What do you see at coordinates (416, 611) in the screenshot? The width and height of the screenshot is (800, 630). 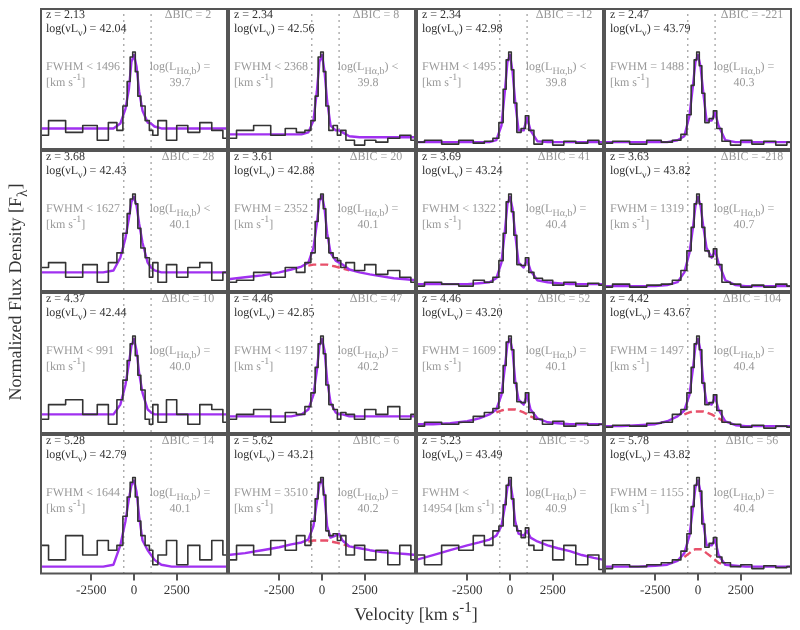 I see `x-axis-title: Velocity [km s$^{-1}$]` at bounding box center [416, 611].